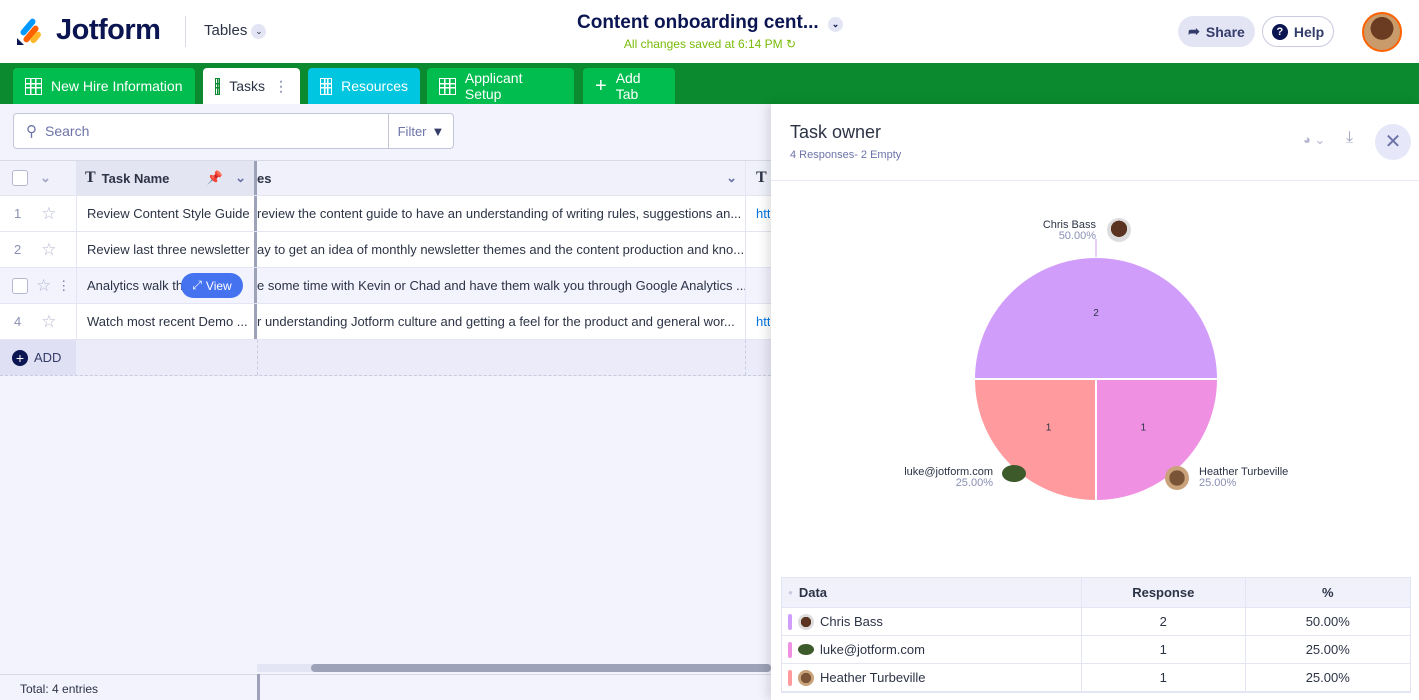 The image size is (1419, 700). What do you see at coordinates (185, 31) in the screenshot?
I see `divider` at bounding box center [185, 31].